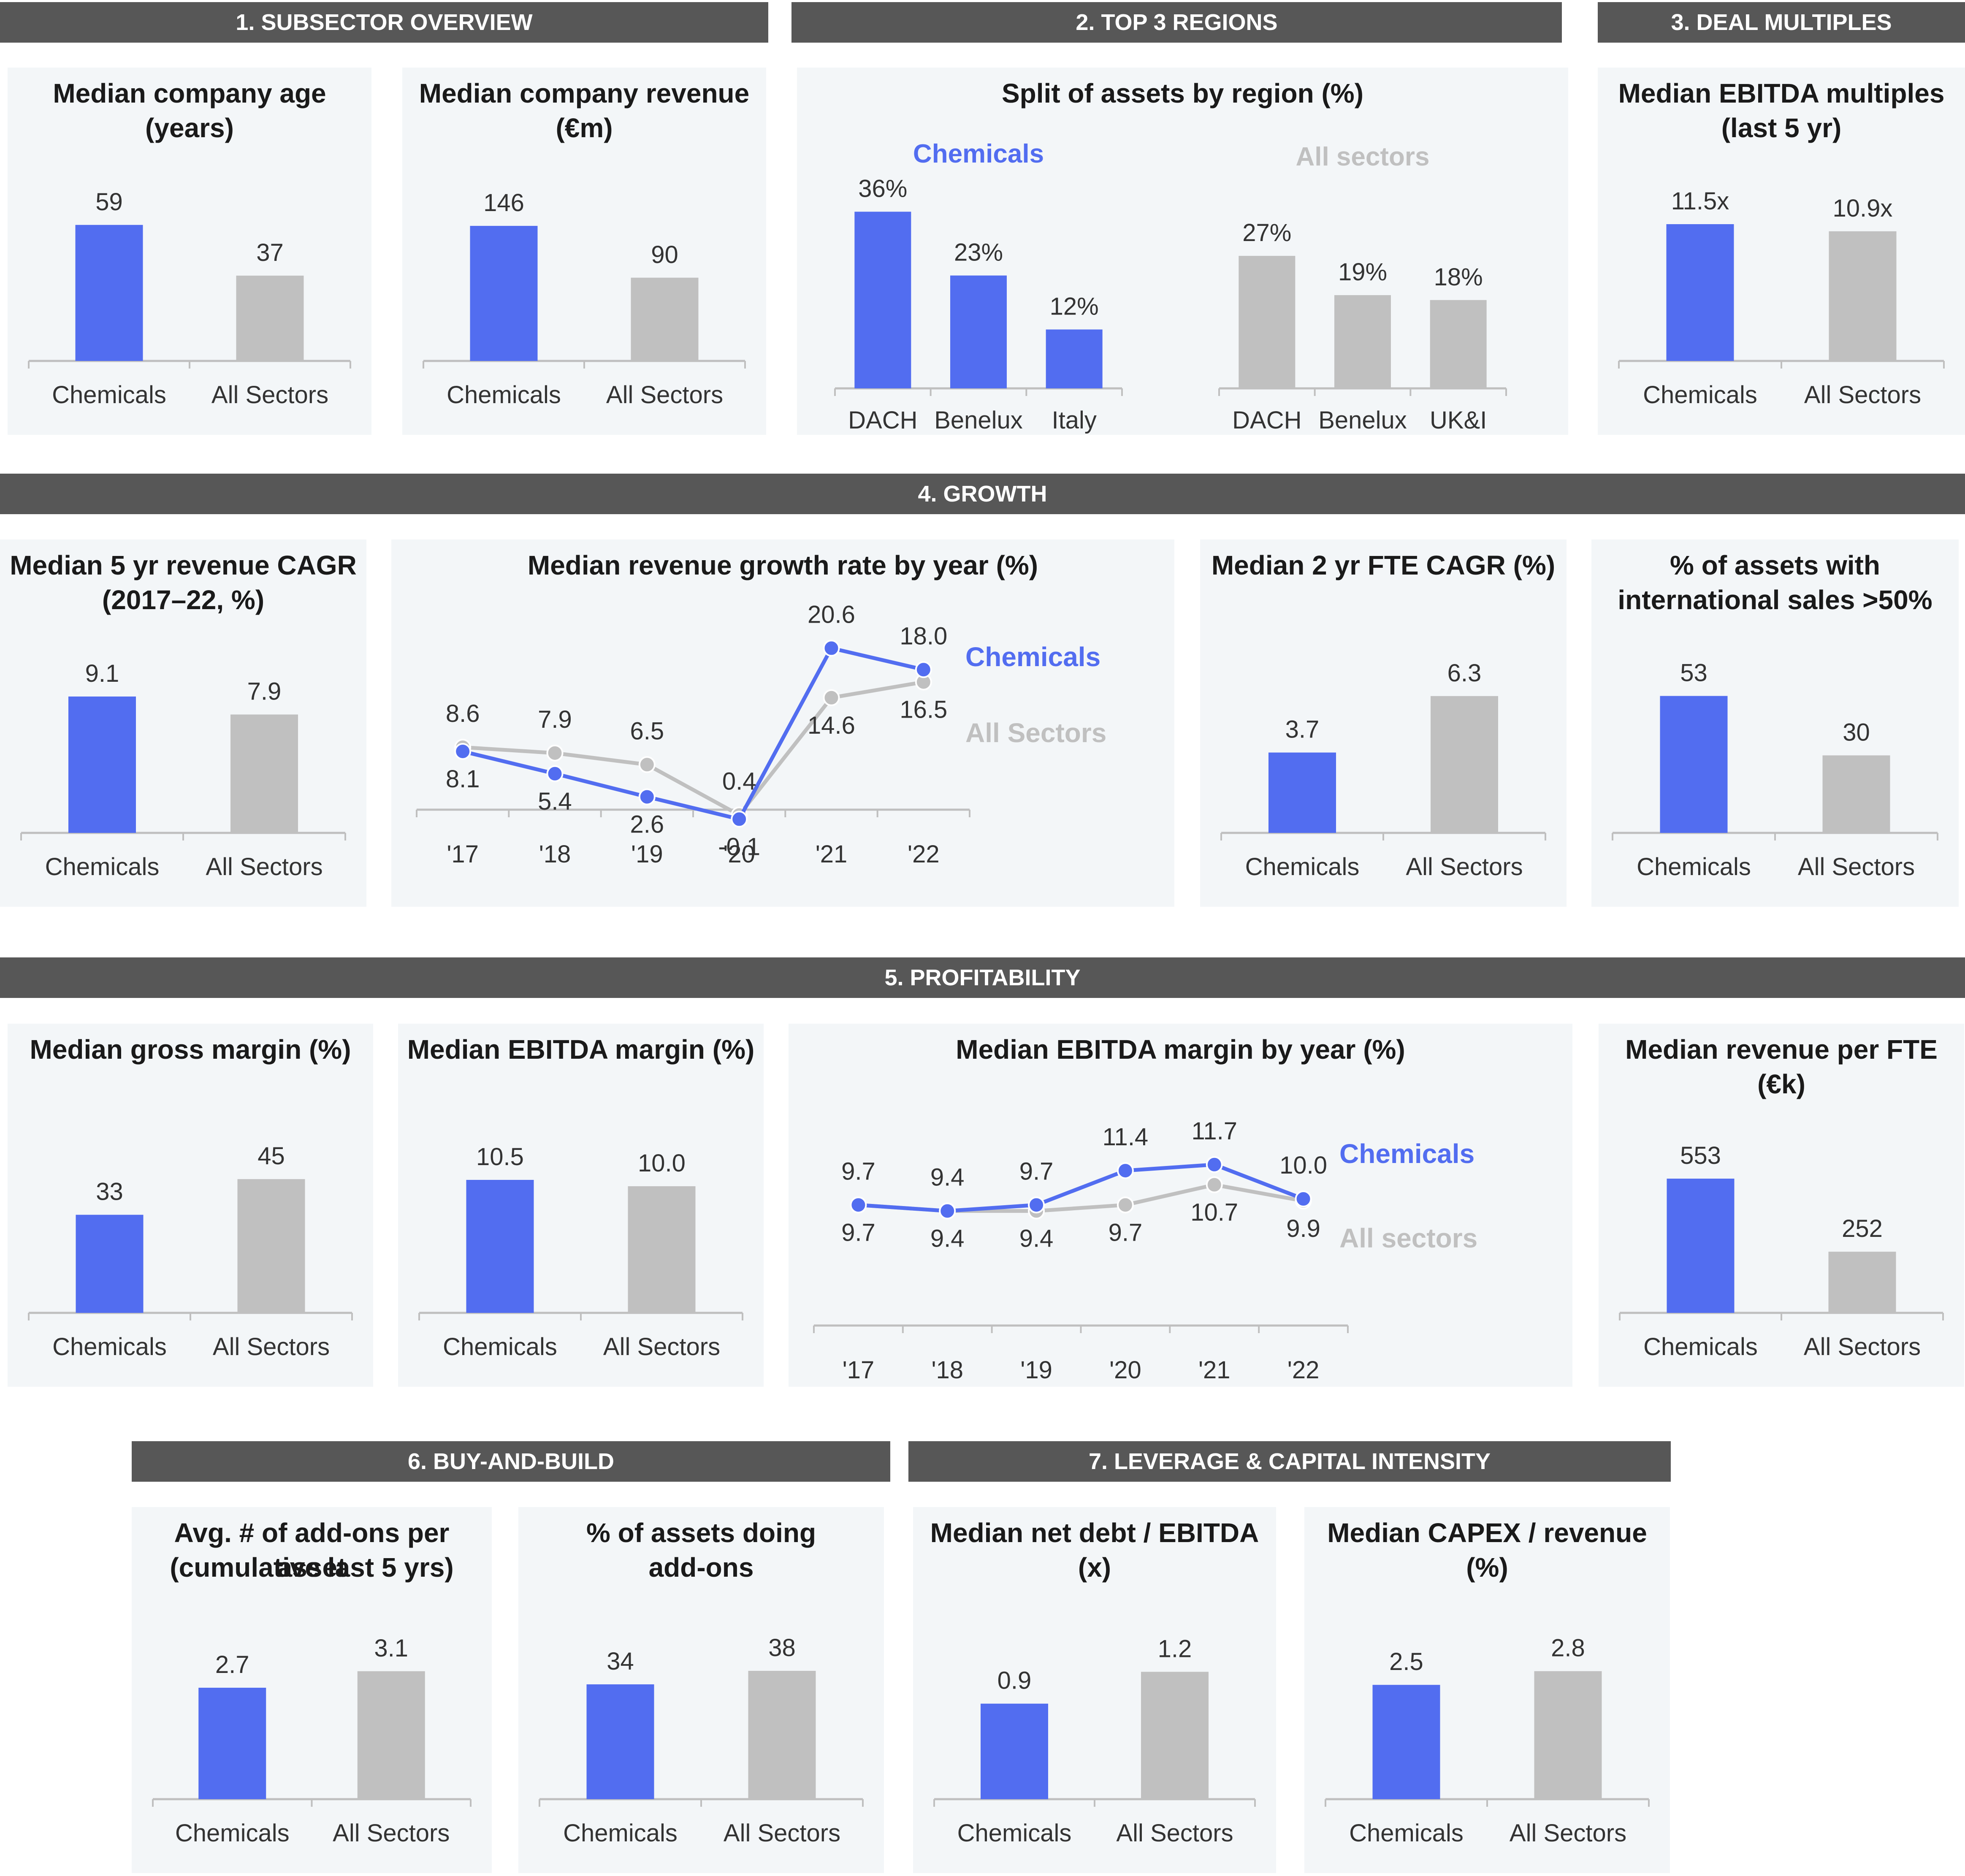  I want to click on data-label: 59, so click(109, 202).